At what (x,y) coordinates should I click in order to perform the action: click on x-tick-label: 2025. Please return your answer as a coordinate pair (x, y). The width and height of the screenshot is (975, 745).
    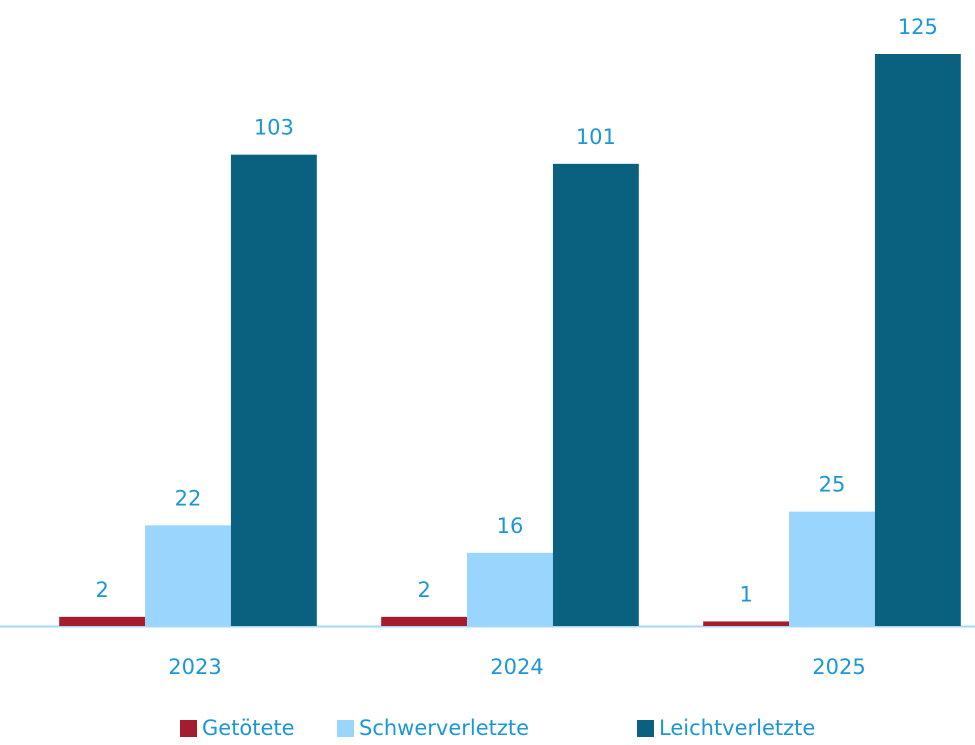
    Looking at the image, I should click on (838, 667).